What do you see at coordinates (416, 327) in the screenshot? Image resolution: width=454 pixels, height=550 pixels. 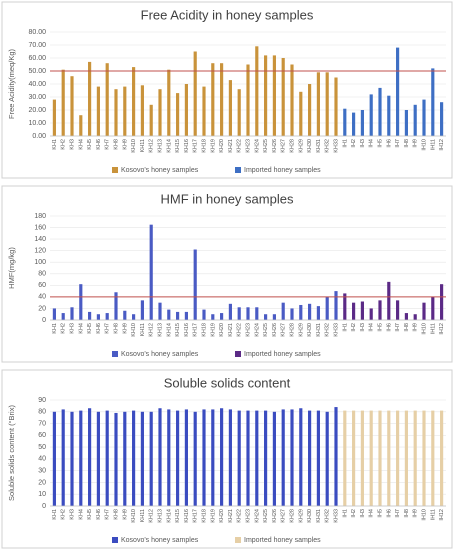 I see `x-tick-label: IH9` at bounding box center [416, 327].